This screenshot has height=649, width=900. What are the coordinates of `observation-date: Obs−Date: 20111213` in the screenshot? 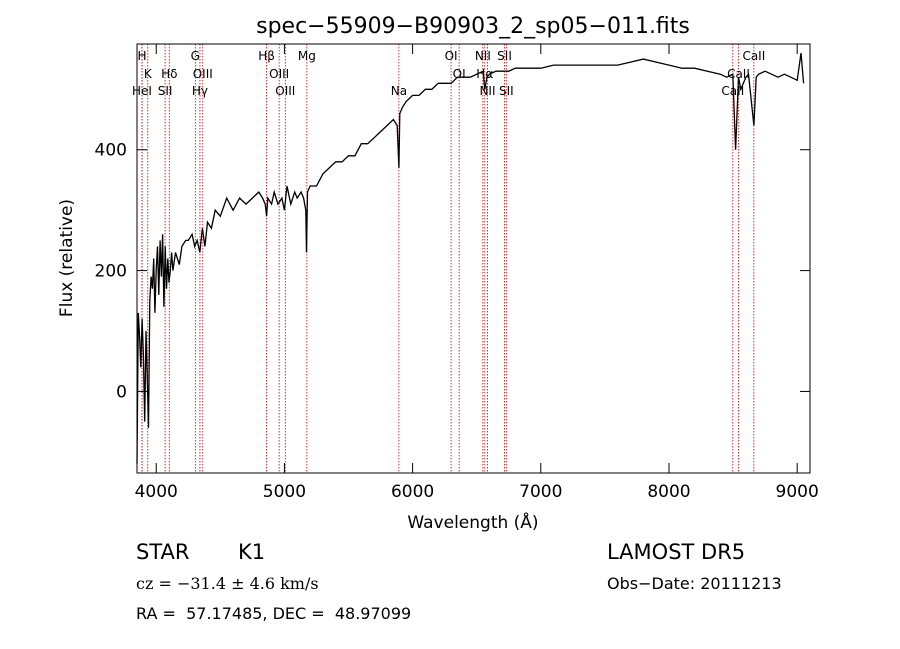 It's located at (694, 583).